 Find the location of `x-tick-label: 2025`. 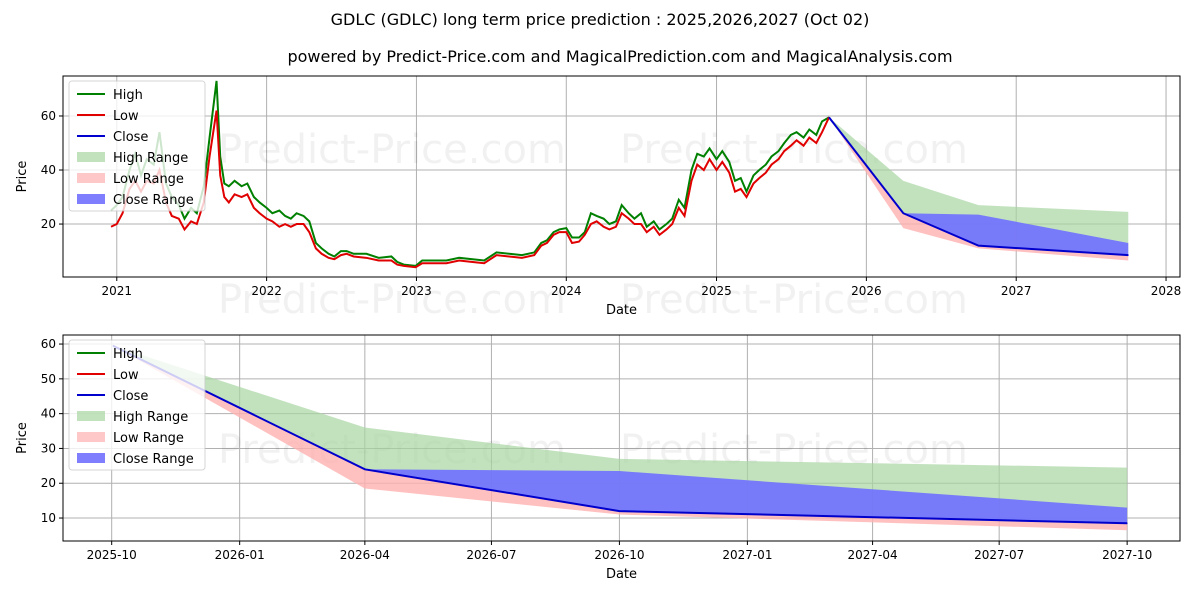

x-tick-label: 2025 is located at coordinates (716, 291).